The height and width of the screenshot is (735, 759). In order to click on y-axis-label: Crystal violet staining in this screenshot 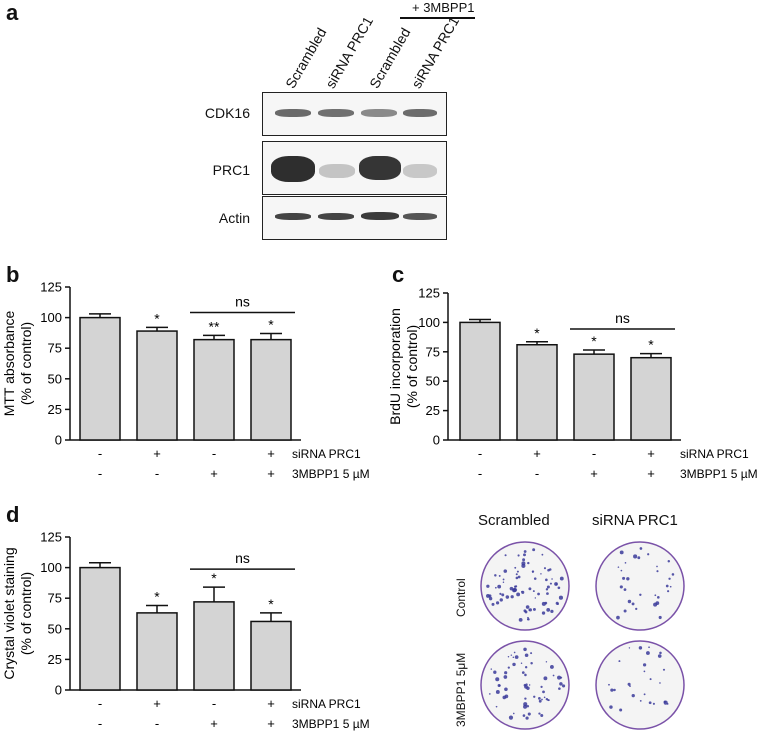, I will do `click(9, 613)`.